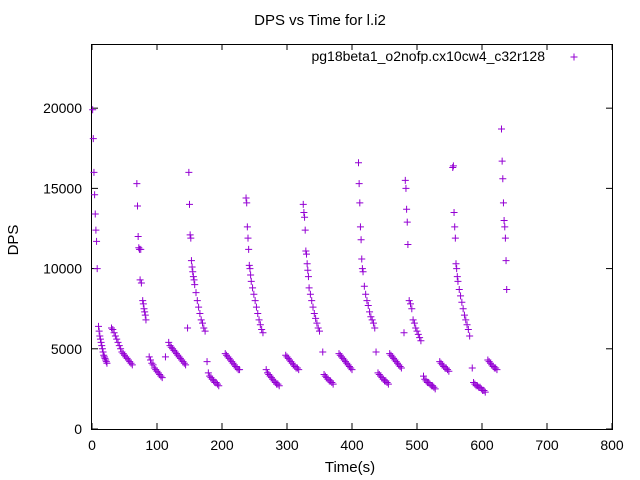  What do you see at coordinates (287, 445) in the screenshot?
I see `x-tick-label: 300` at bounding box center [287, 445].